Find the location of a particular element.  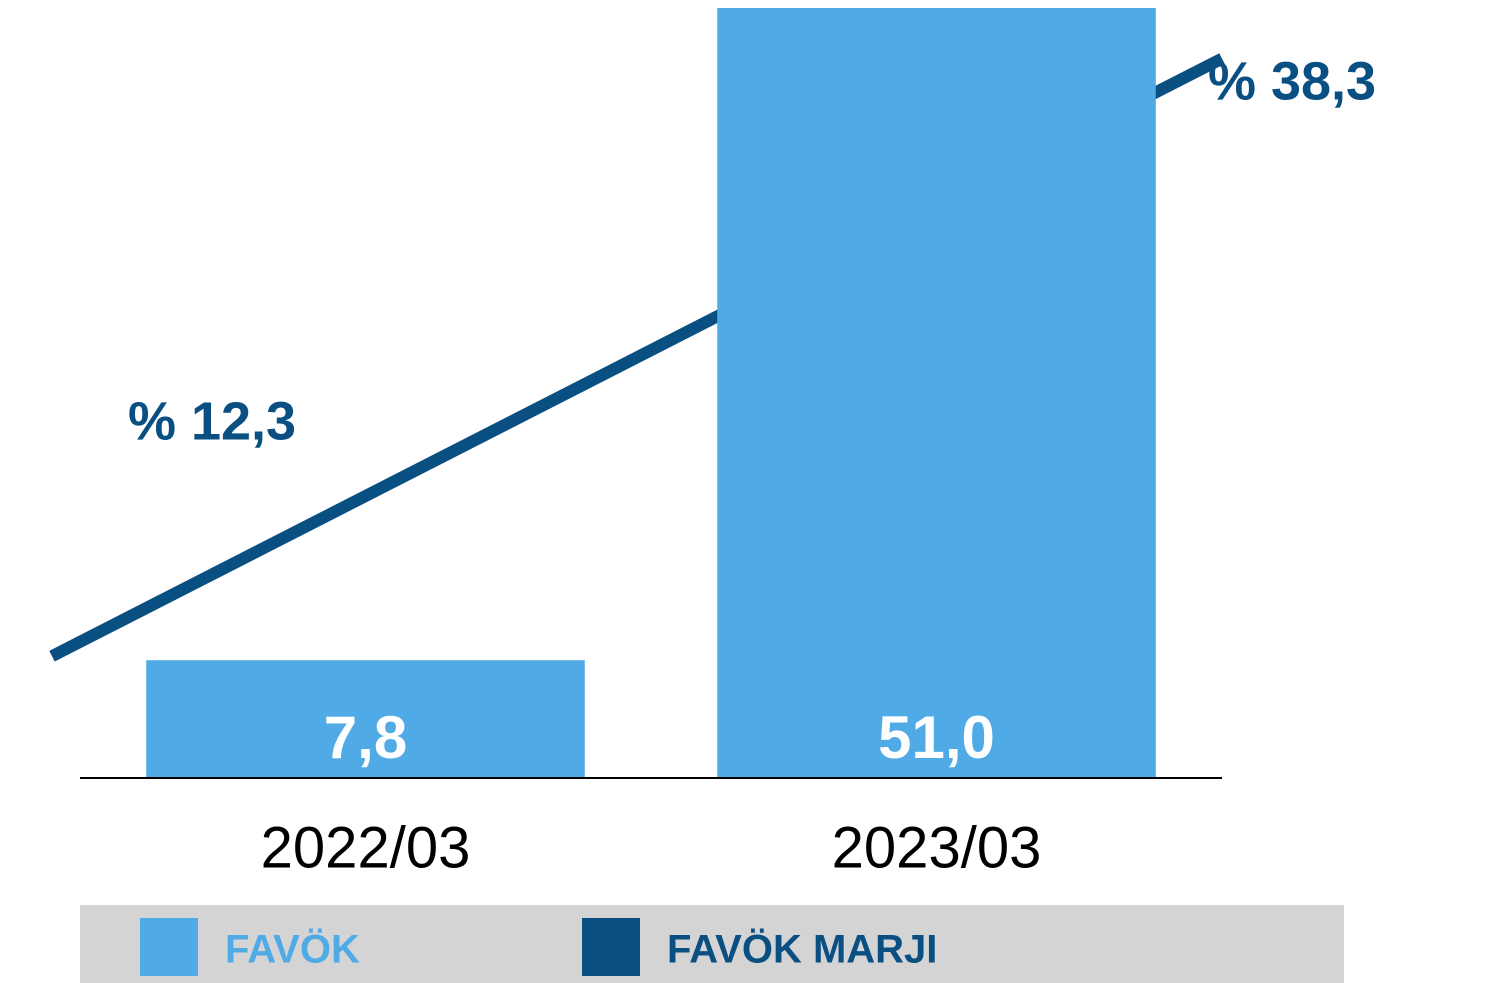

legend-background is located at coordinates (712, 944).